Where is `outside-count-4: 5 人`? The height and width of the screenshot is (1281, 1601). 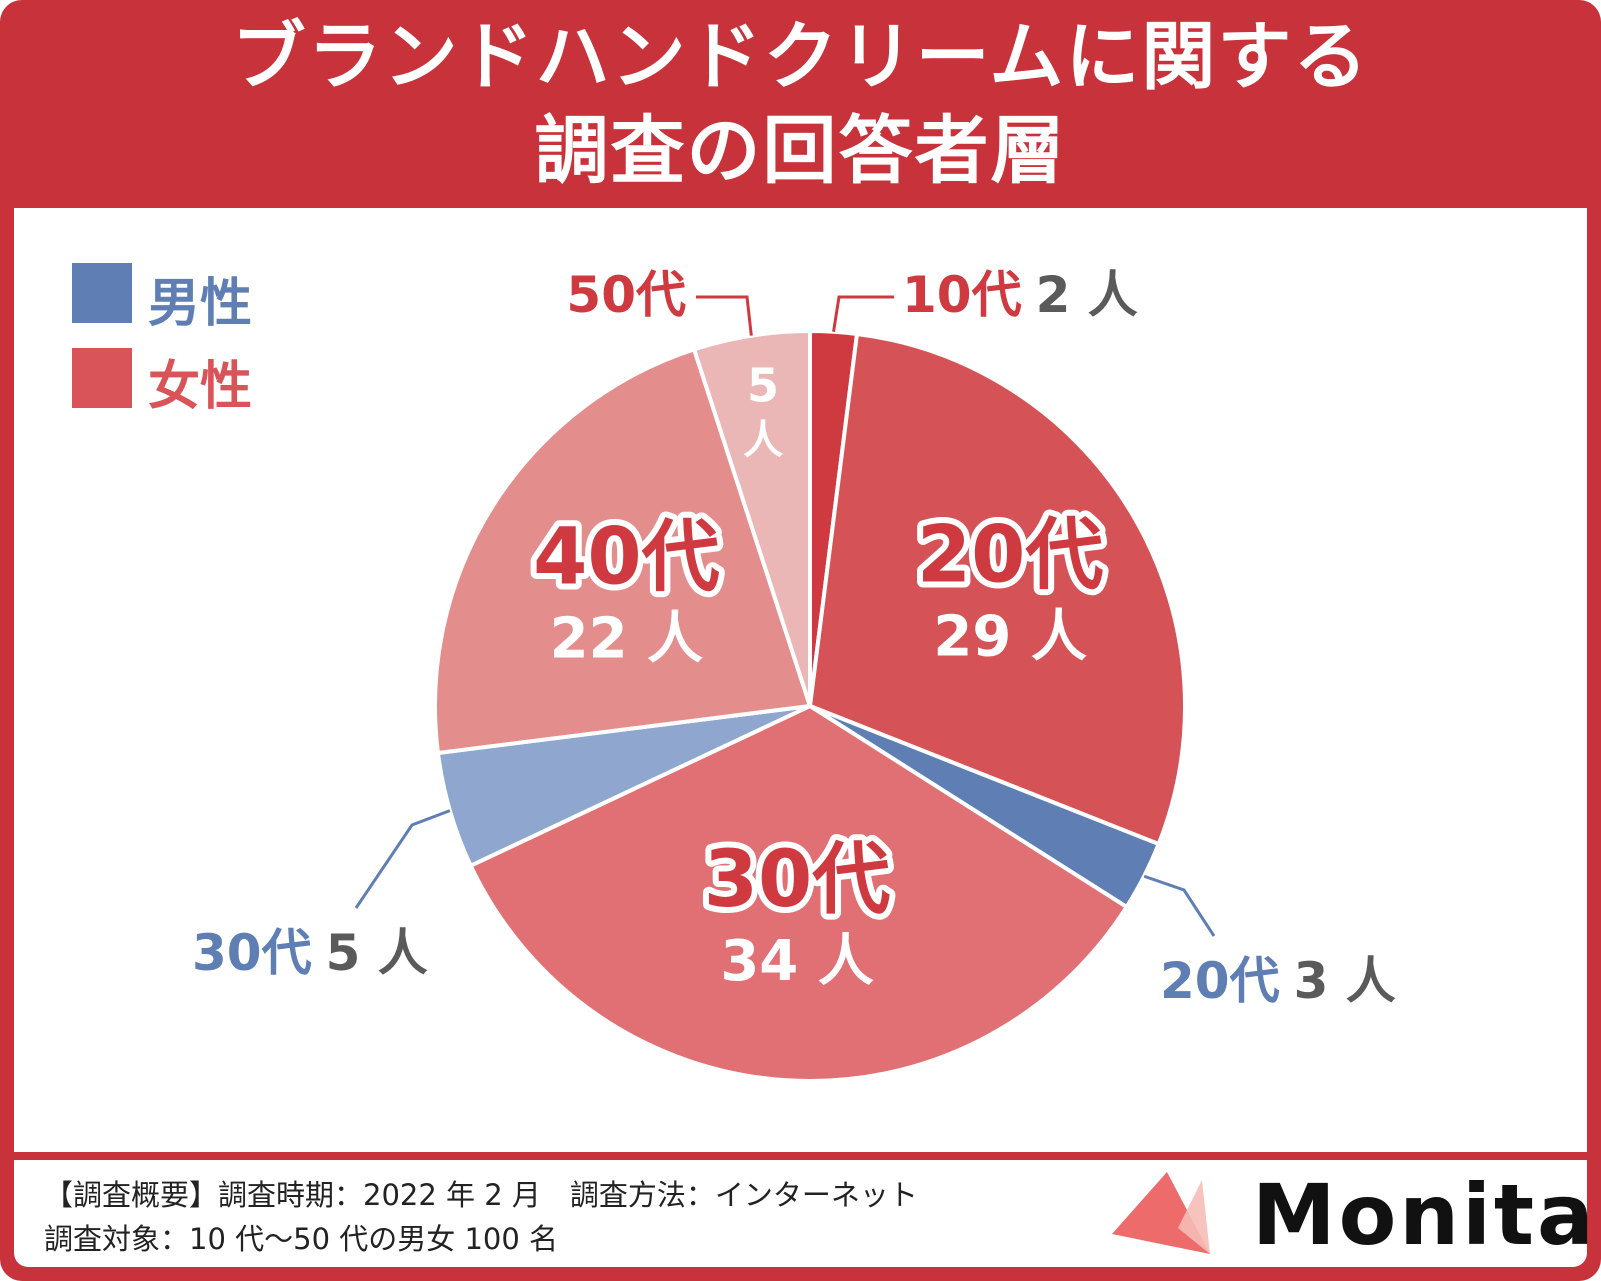 outside-count-4: 5 人 is located at coordinates (377, 953).